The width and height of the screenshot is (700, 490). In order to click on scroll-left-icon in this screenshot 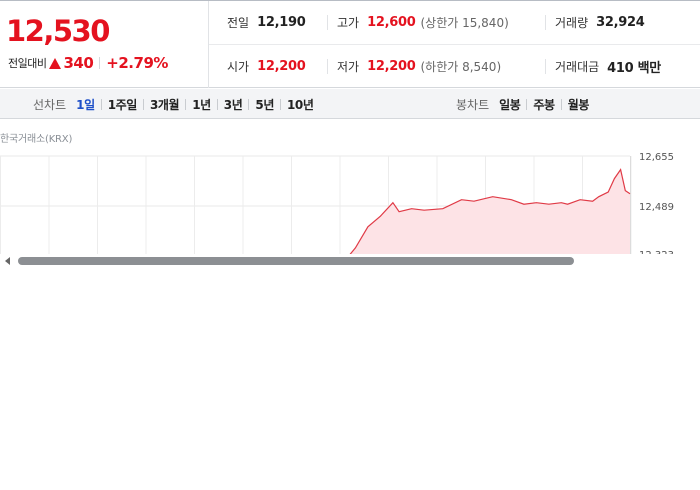, I will do `click(7, 261)`.